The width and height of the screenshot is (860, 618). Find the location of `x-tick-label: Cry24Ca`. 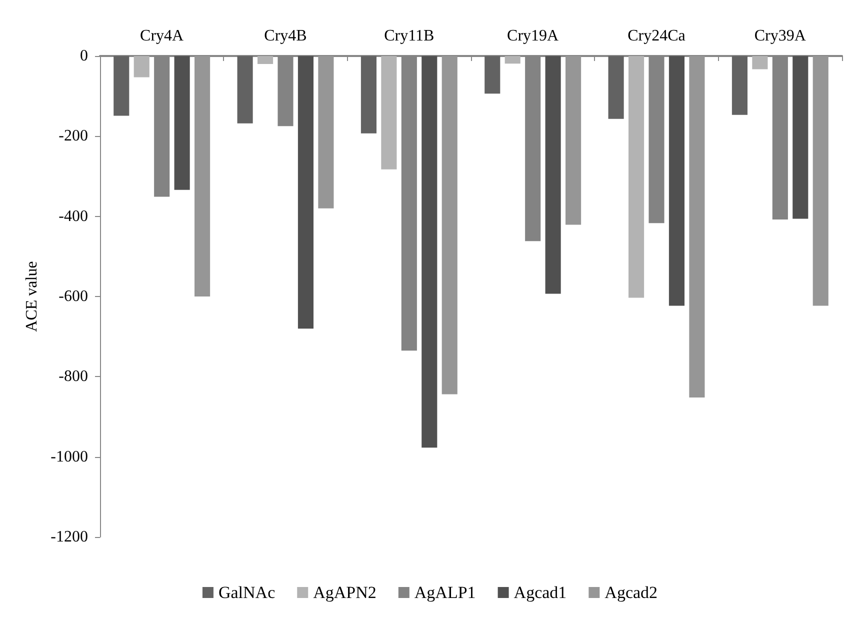

x-tick-label: Cry24Ca is located at coordinates (657, 36).